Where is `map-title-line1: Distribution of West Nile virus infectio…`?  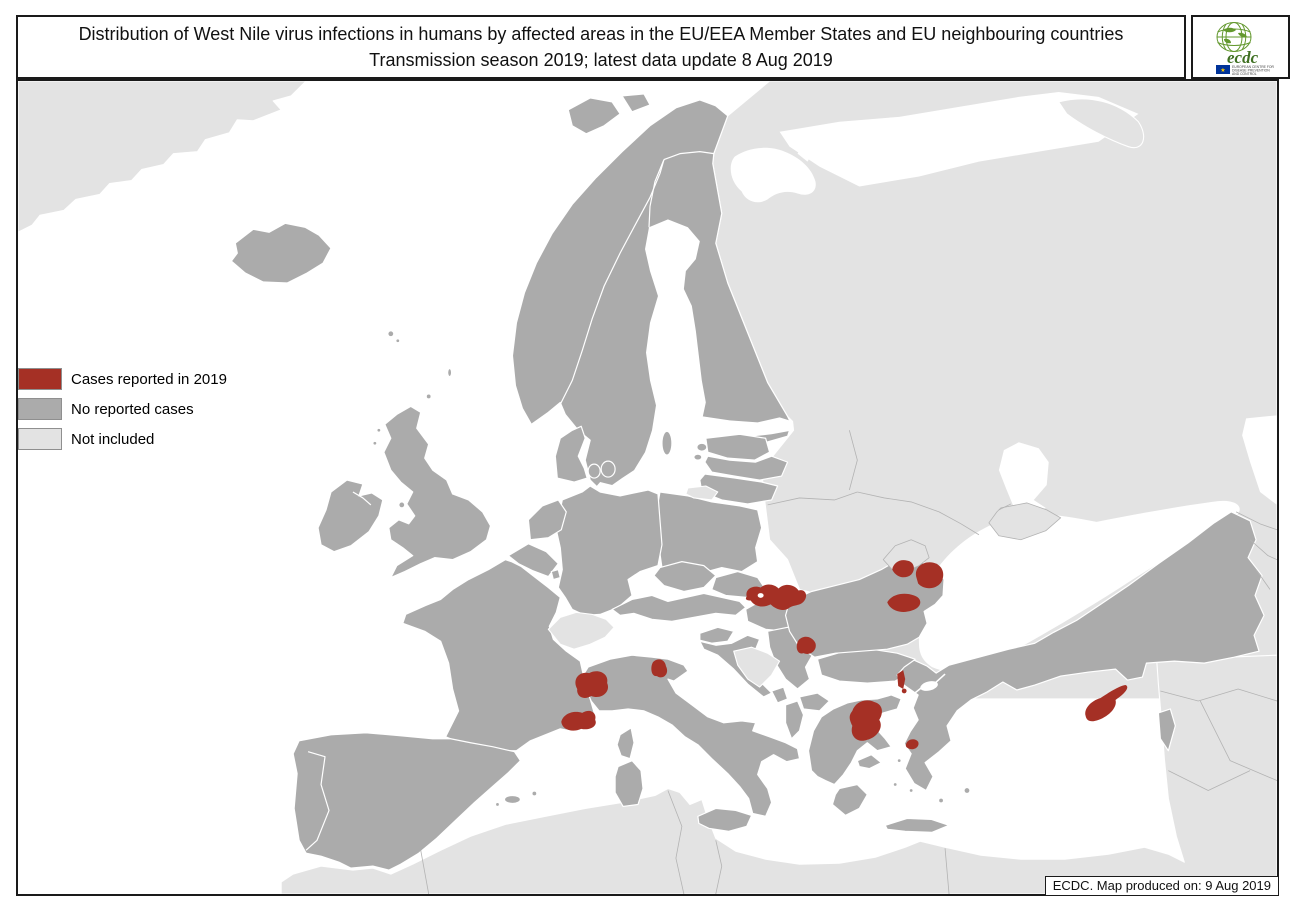 map-title-line1: Distribution of West Nile virus infectio… is located at coordinates (601, 34).